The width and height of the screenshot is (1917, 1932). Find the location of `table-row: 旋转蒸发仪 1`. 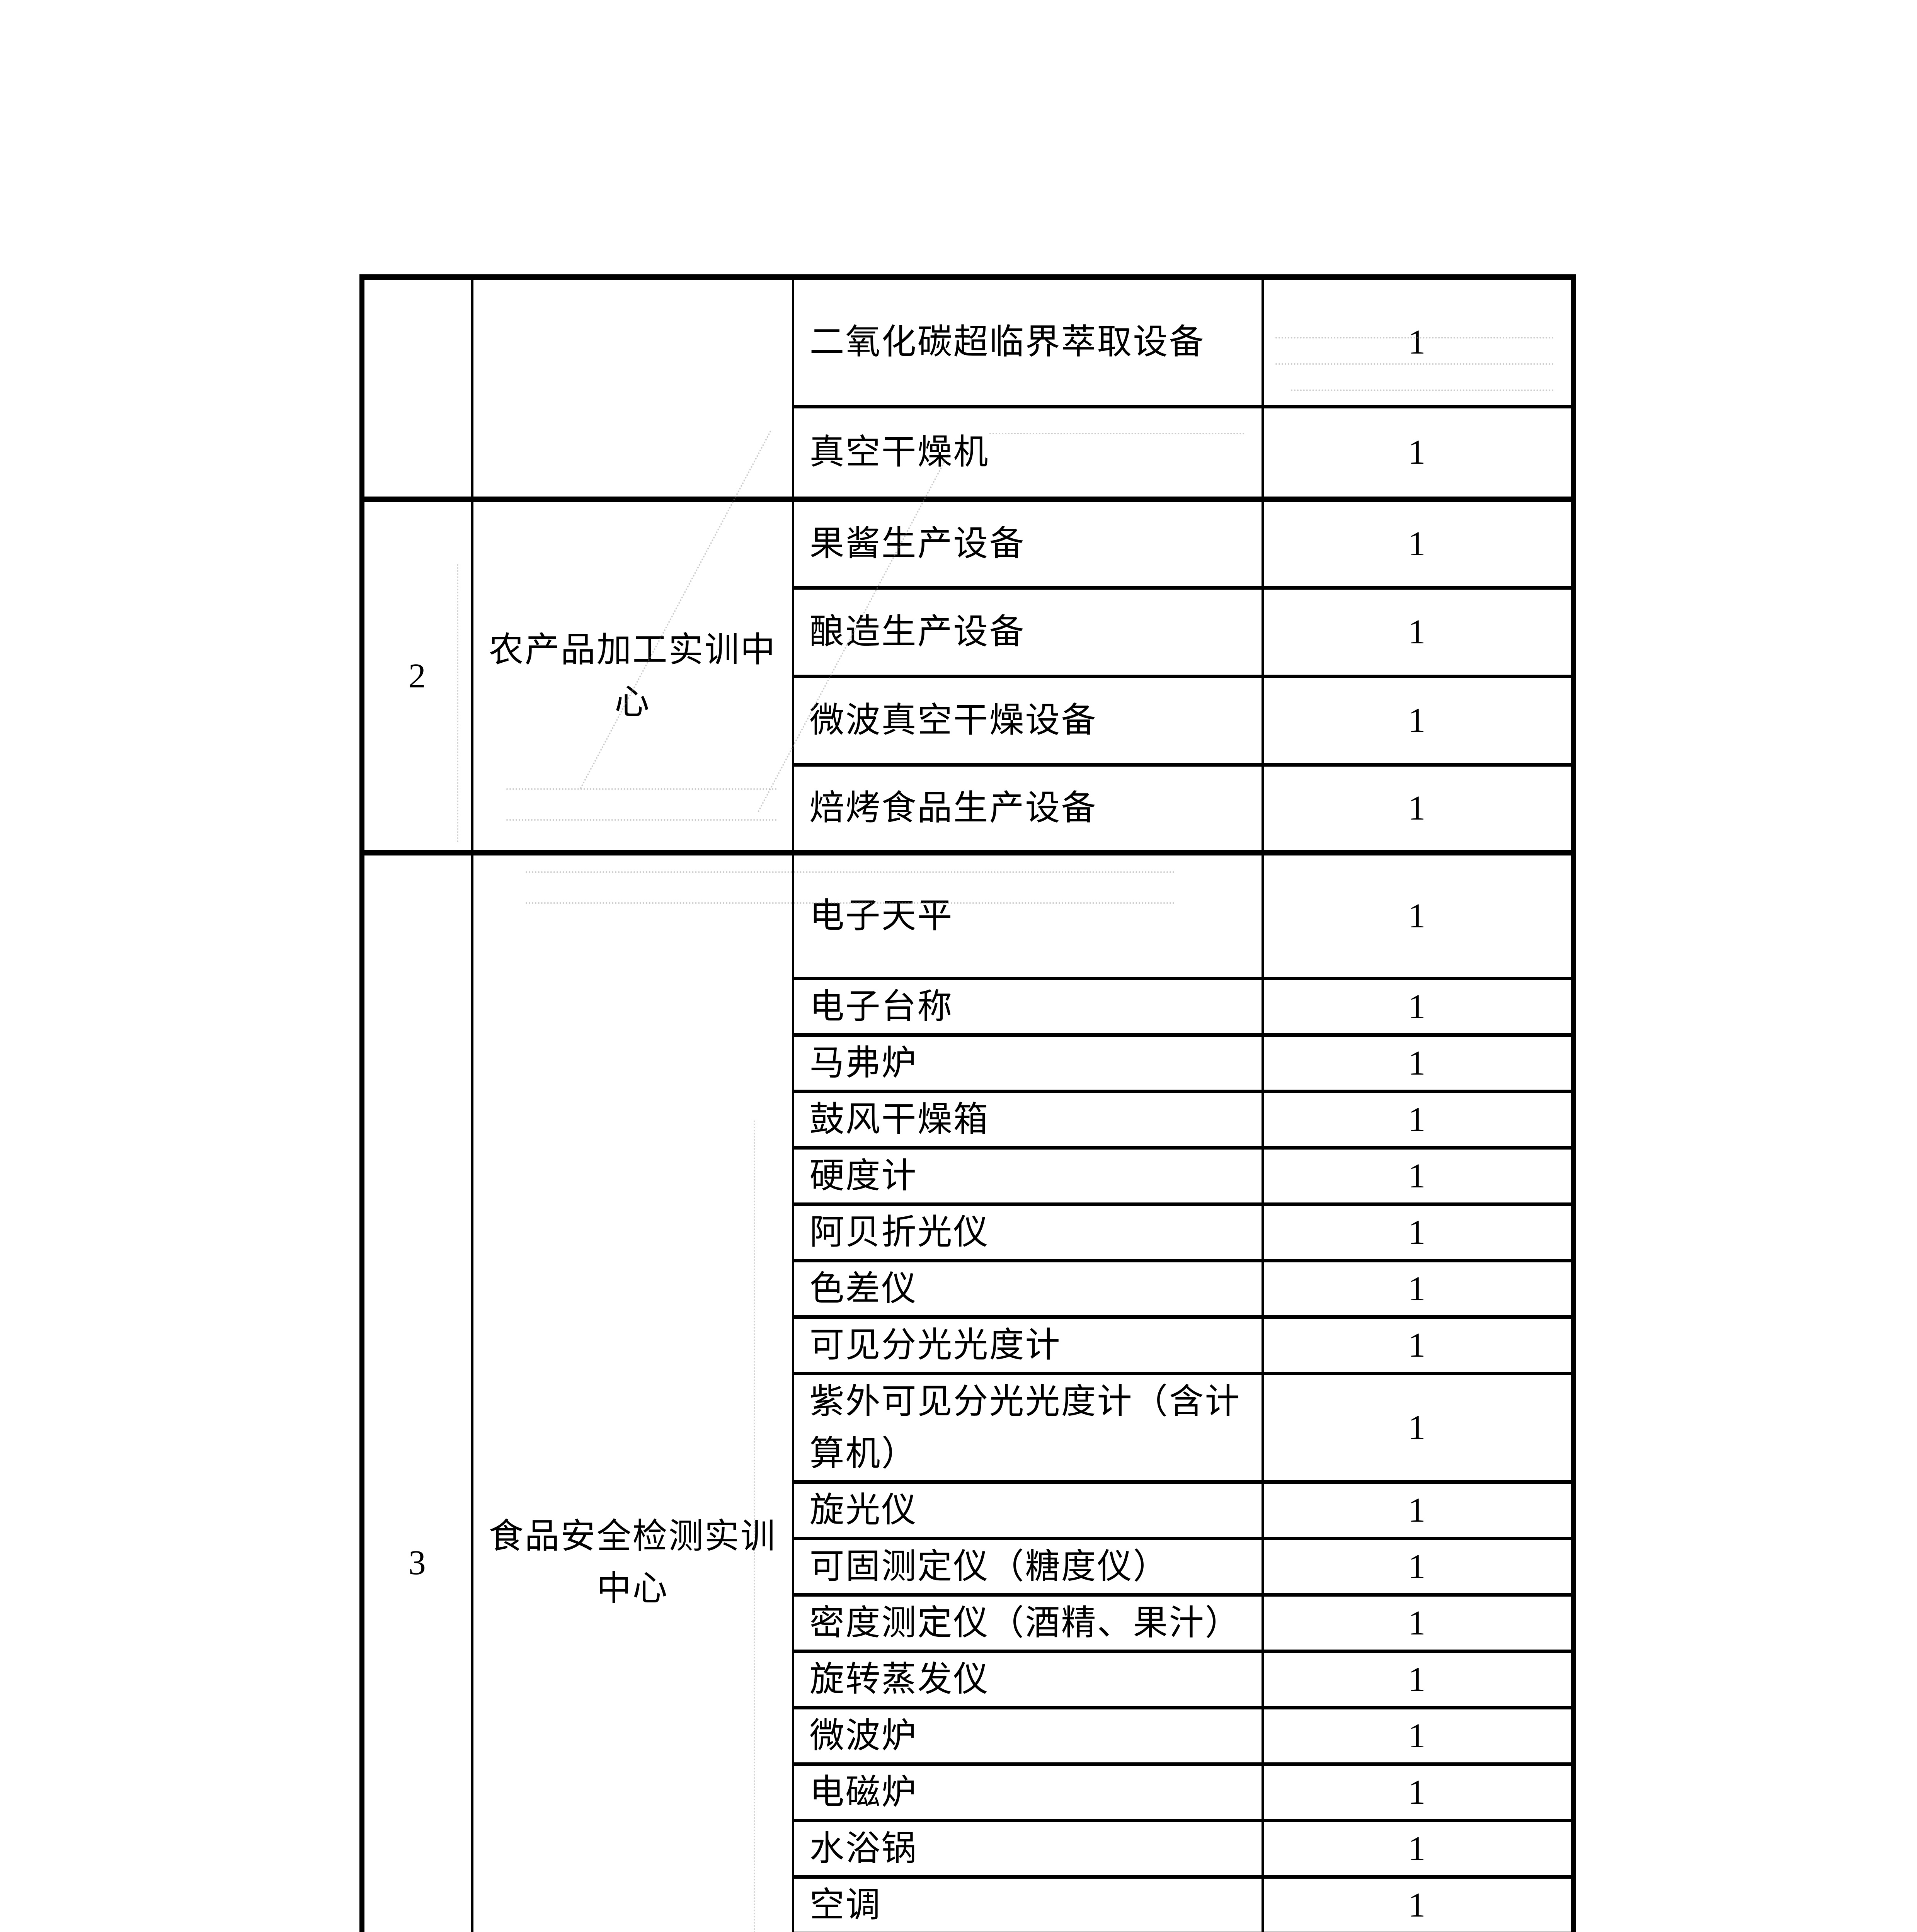

table-row: 旋转蒸发仪 1 is located at coordinates (969, 1679).